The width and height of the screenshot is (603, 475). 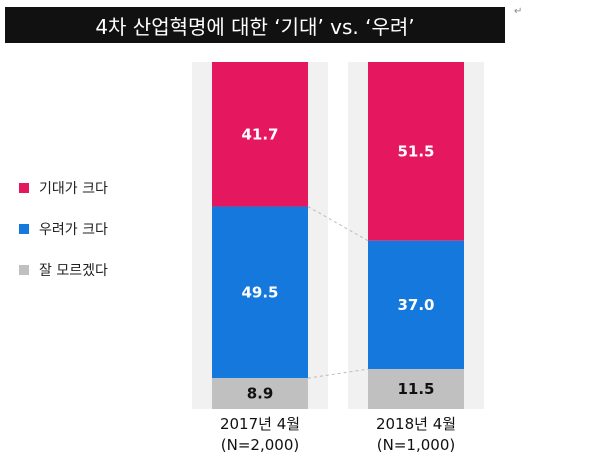 I want to click on legend-item-expectation: 기대가 크다, so click(x=63, y=188).